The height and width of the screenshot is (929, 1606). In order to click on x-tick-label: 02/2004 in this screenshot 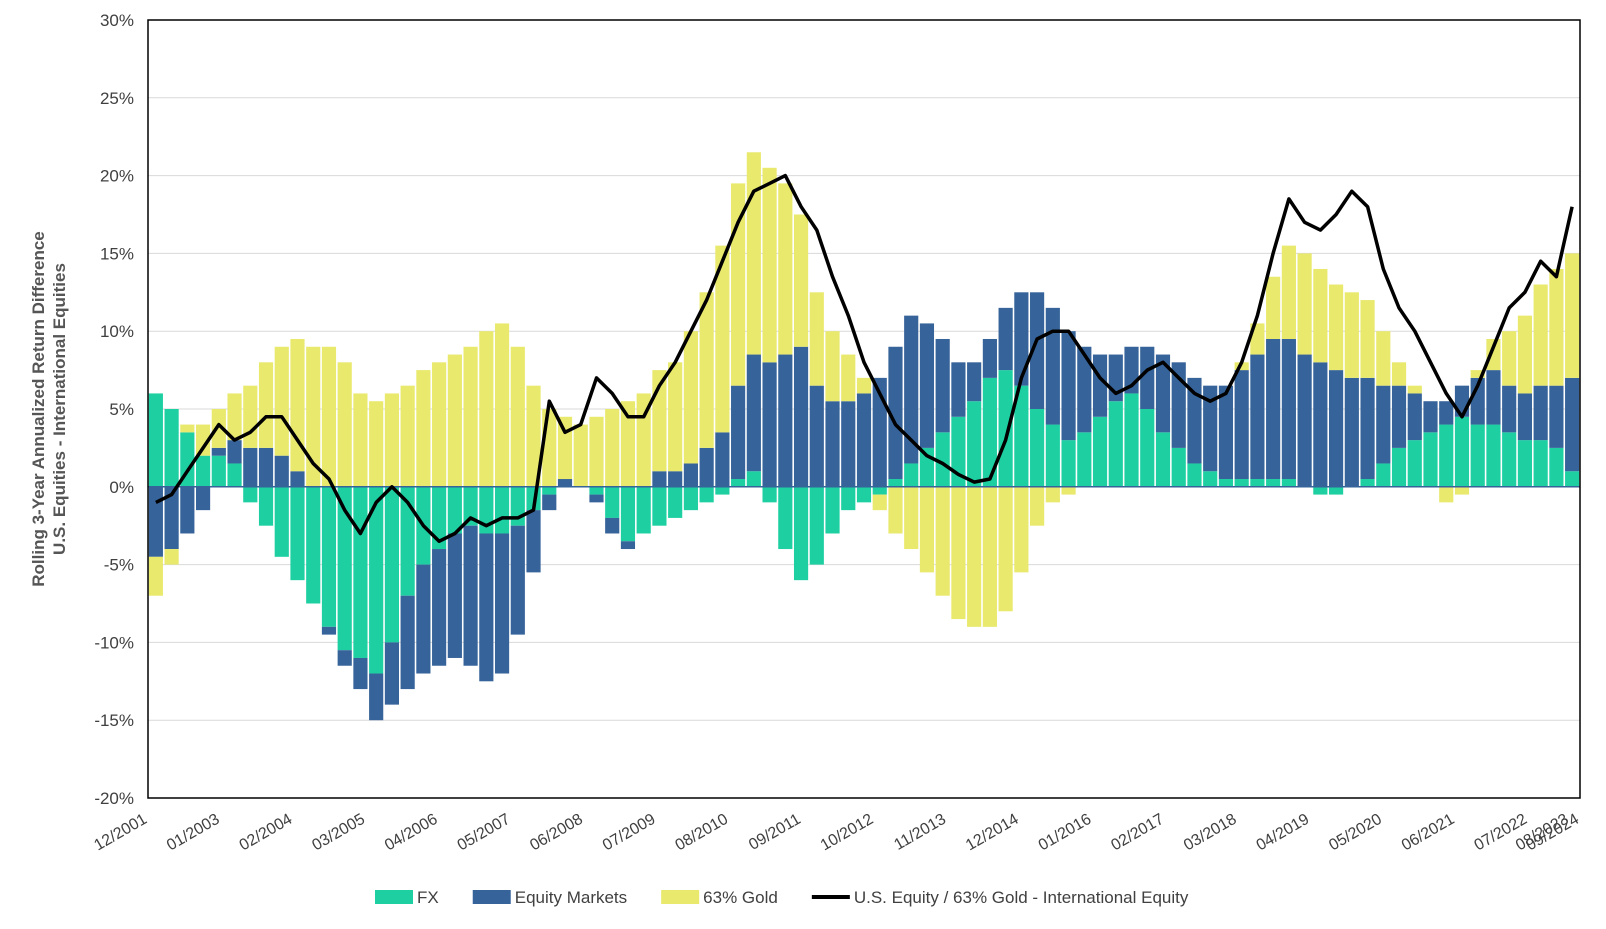, I will do `click(266, 833)`.